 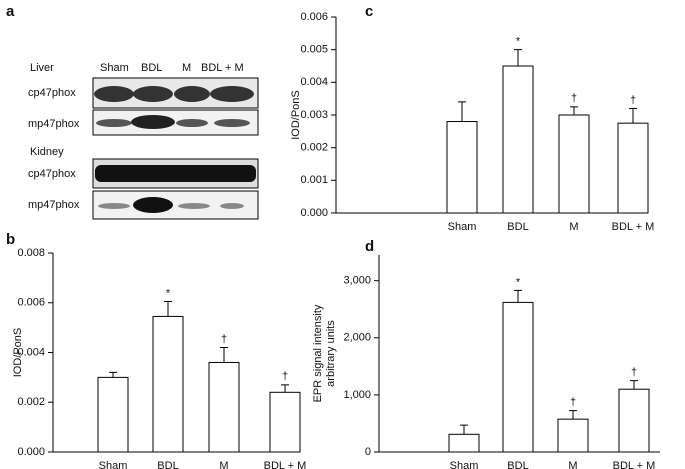 What do you see at coordinates (186, 68) in the screenshot?
I see `column-label: M` at bounding box center [186, 68].